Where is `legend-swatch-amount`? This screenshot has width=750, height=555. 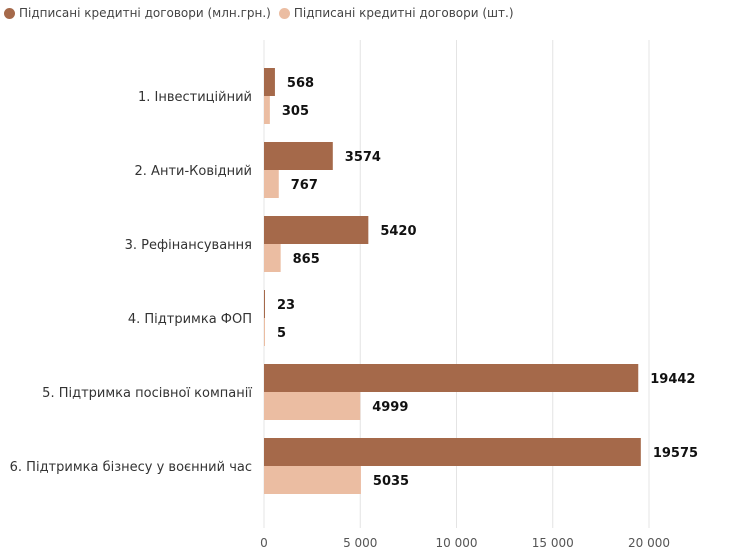
legend-swatch-amount is located at coordinates (9, 13).